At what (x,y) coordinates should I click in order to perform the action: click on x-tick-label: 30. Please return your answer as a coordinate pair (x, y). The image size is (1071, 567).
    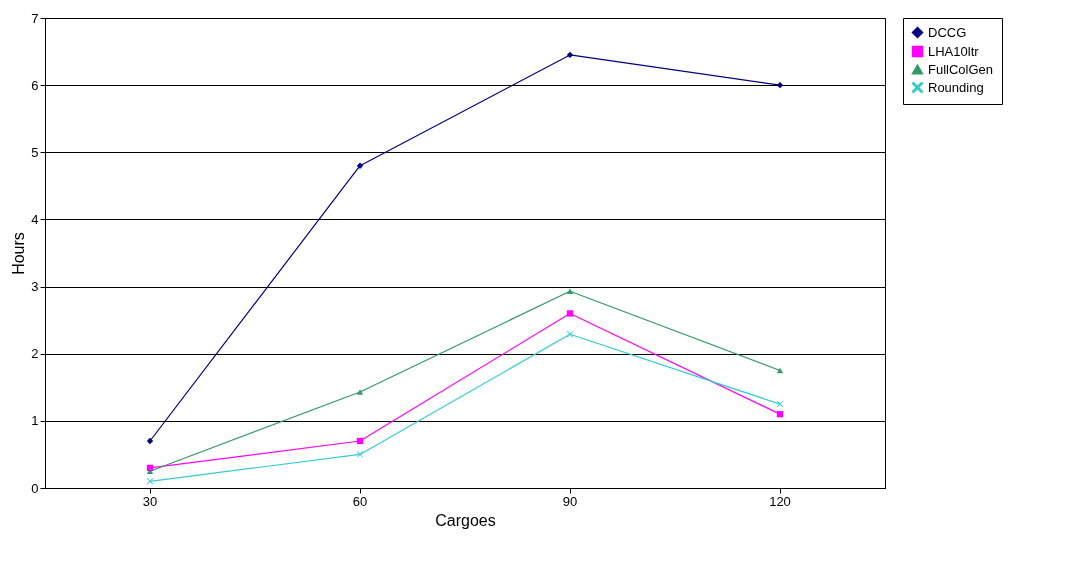
    Looking at the image, I should click on (150, 501).